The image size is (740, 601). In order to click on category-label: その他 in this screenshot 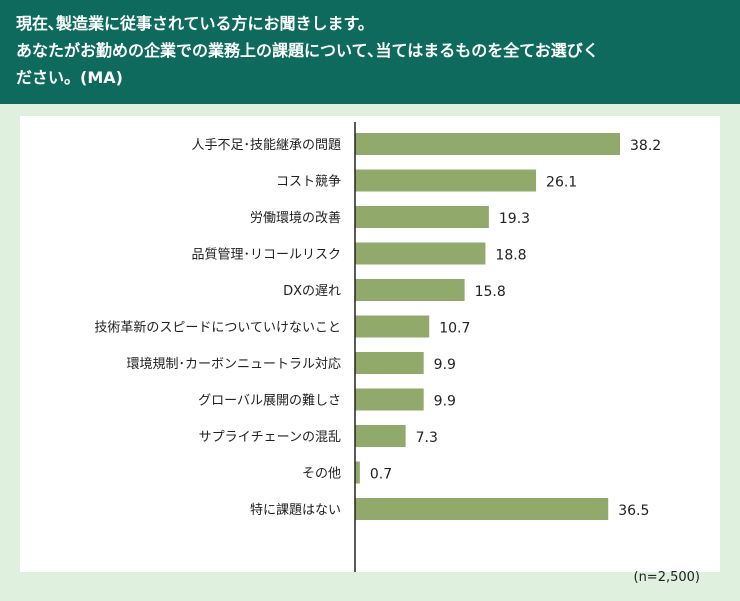, I will do `click(321, 474)`.